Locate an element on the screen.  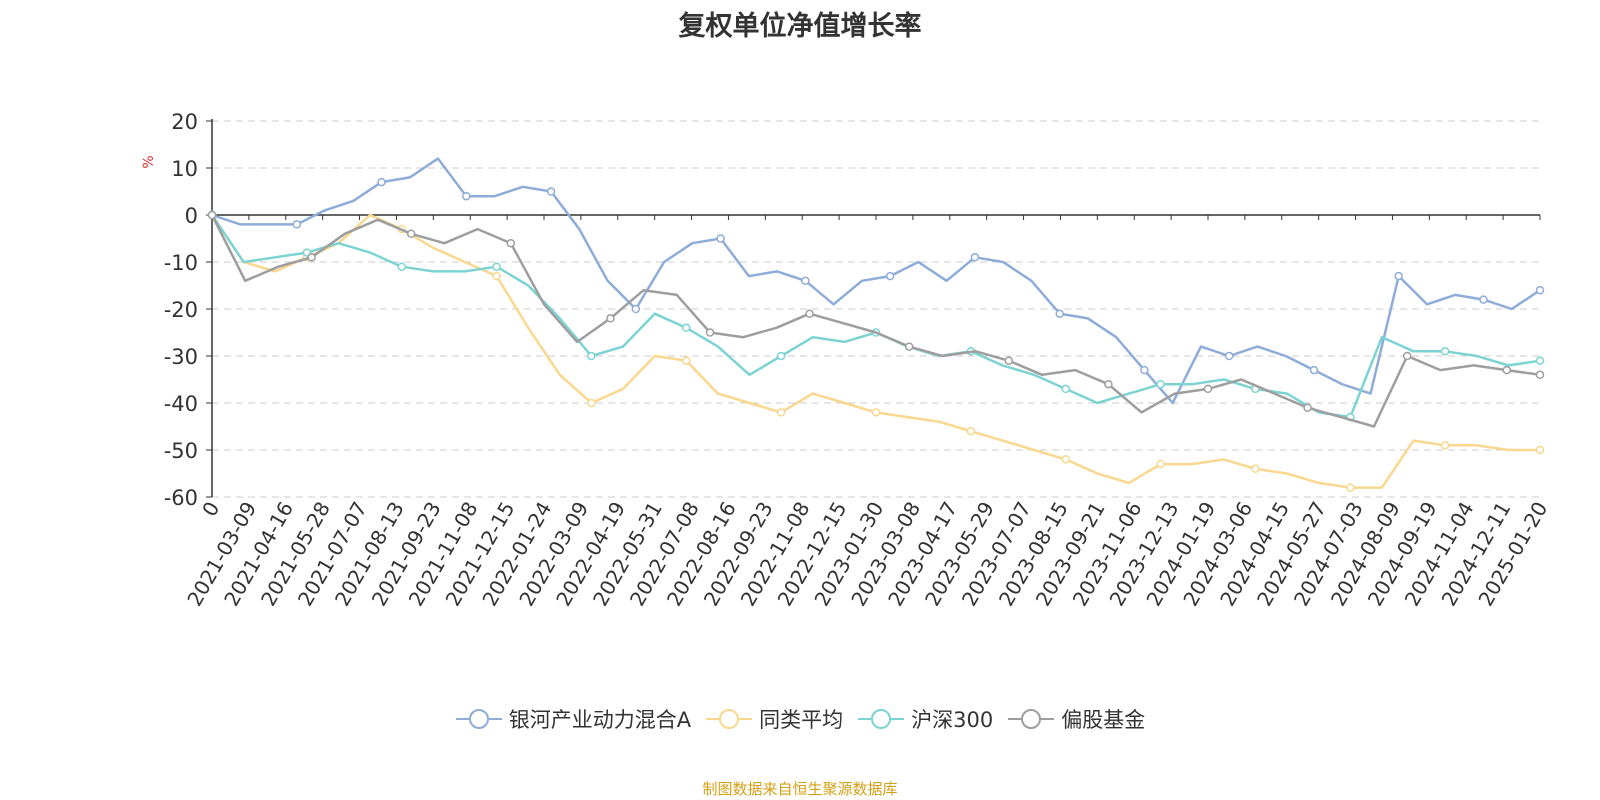
legend-item-fund: 银河产业动力混合A is located at coordinates (573, 719).